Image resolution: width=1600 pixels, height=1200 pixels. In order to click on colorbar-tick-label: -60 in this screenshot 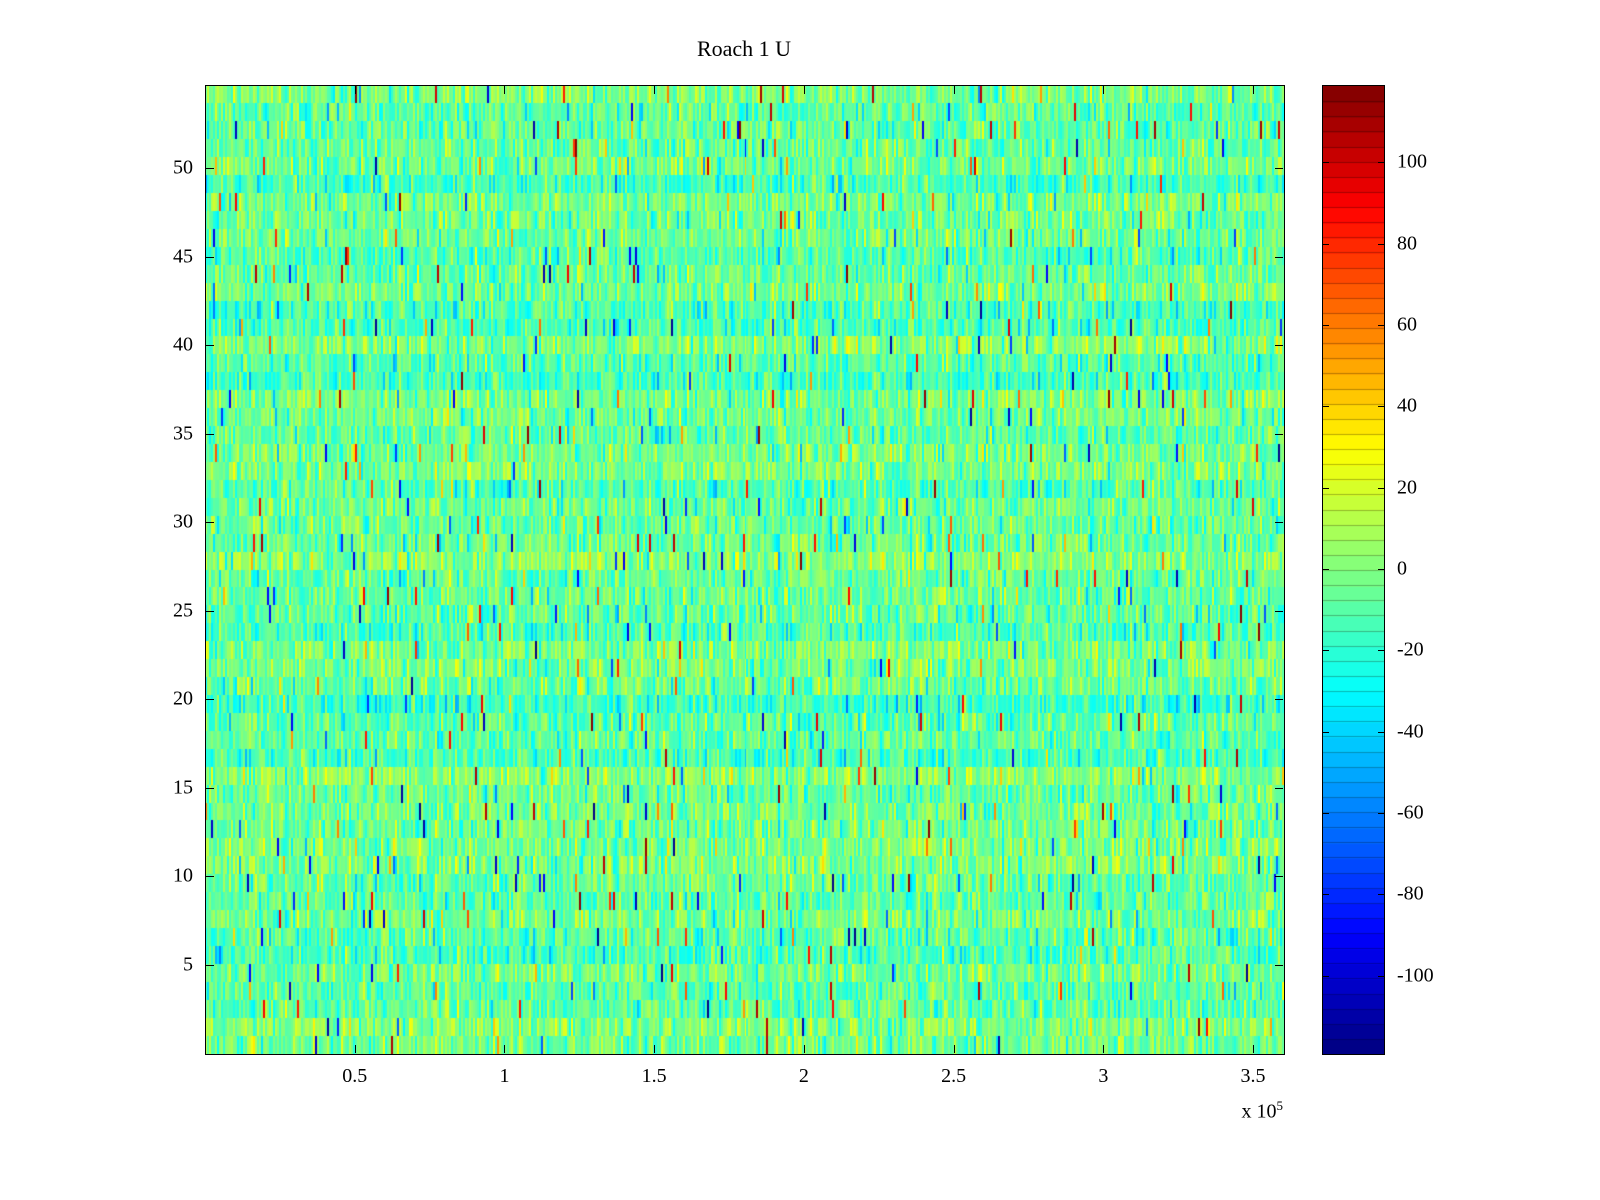, I will do `click(1410, 812)`.